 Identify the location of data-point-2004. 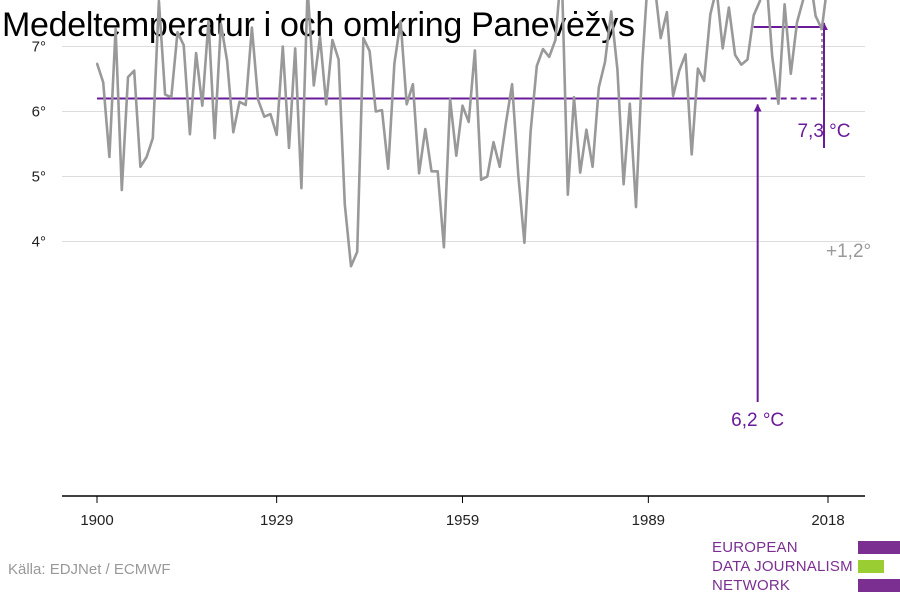
(741, 64).